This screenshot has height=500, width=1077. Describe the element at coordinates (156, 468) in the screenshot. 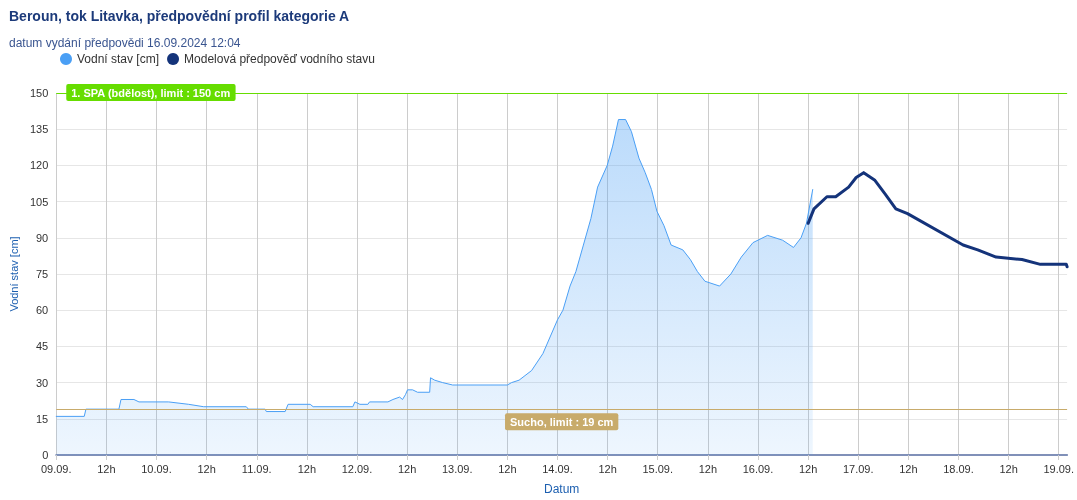

I see `x-tick-label: 10.09.` at that location.